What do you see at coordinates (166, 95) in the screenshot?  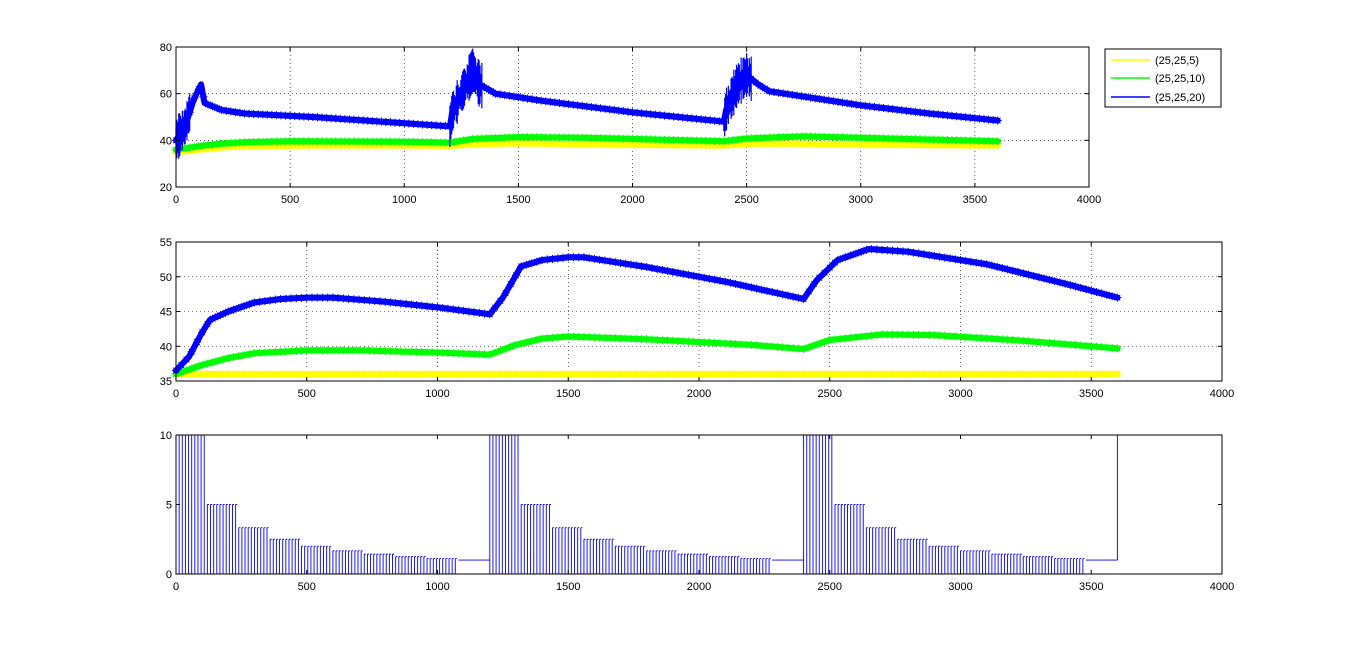 I see `y-tick-label: 60` at bounding box center [166, 95].